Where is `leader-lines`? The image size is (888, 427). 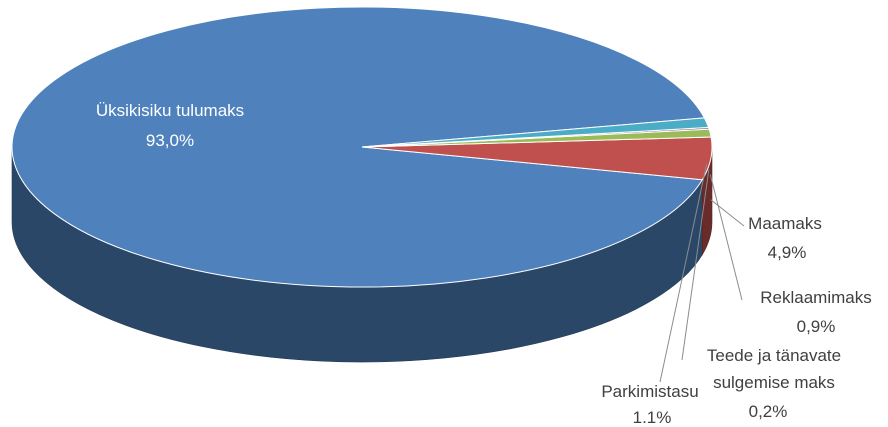 leader-lines is located at coordinates (702, 273).